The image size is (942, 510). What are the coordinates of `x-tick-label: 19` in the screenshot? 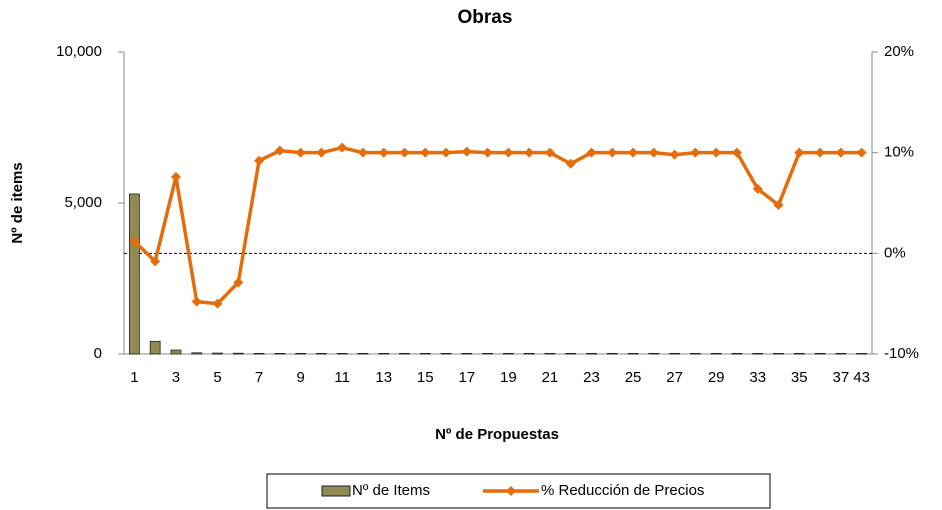 It's located at (508, 377).